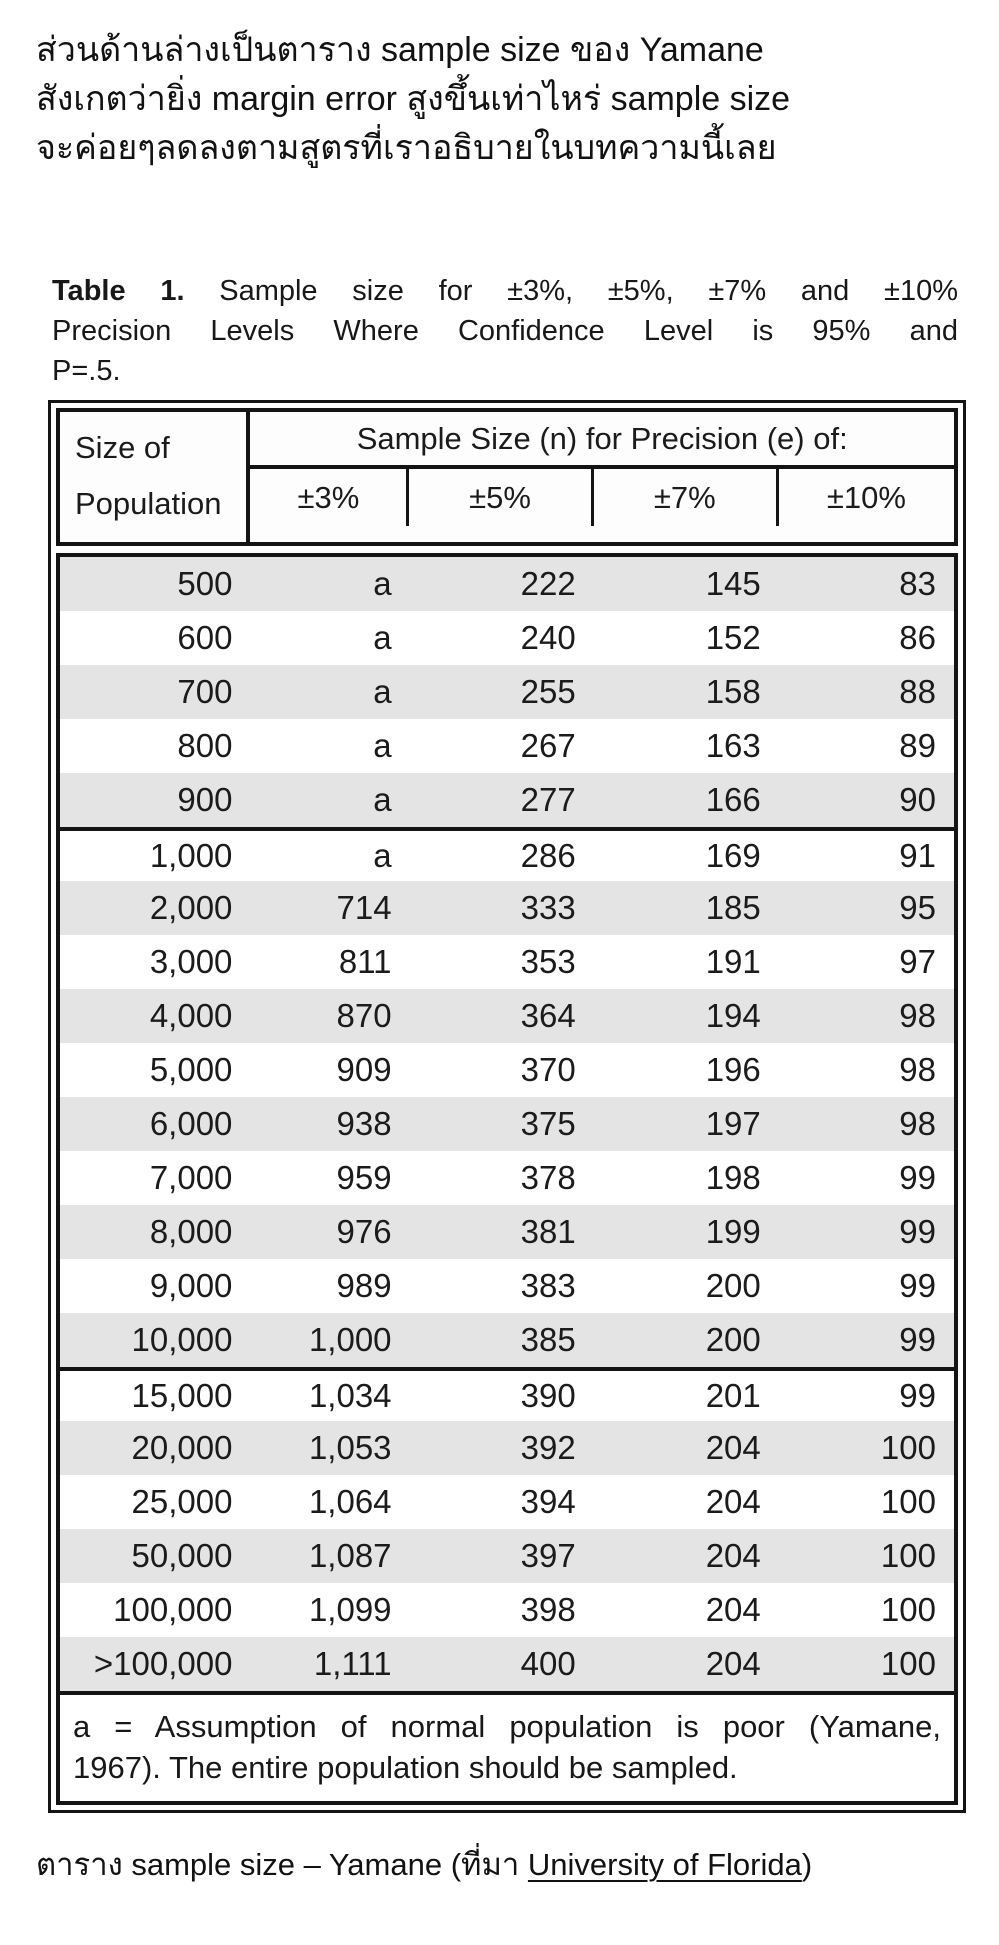  What do you see at coordinates (507, 692) in the screenshot?
I see `table-row: 700 a 255 158 88` at bounding box center [507, 692].